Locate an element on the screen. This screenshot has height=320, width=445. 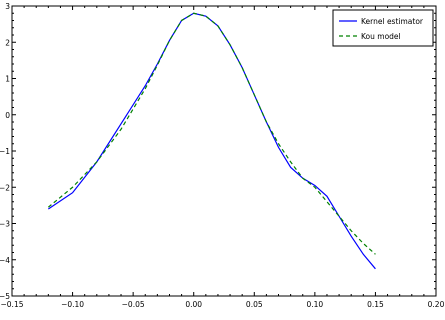
x-tick-label: −0.05 is located at coordinates (133, 304).